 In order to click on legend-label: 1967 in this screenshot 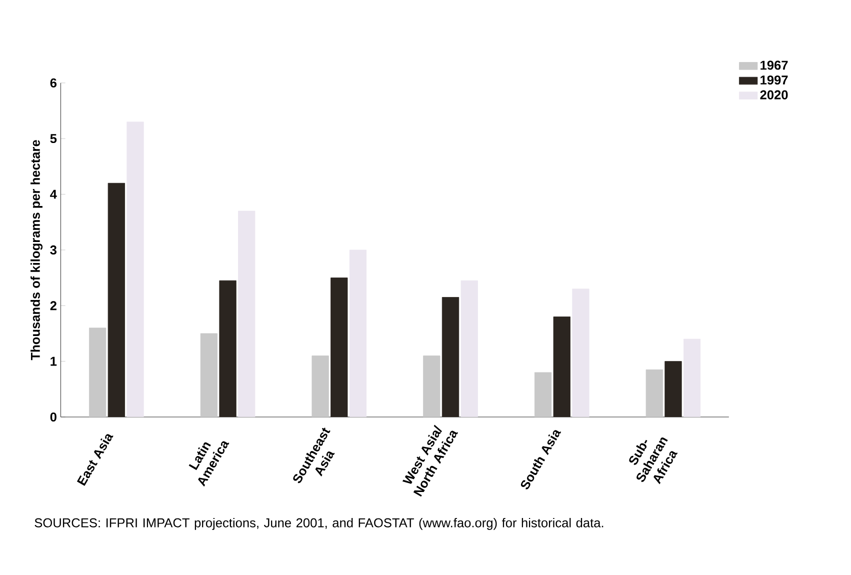, I will do `click(774, 65)`.